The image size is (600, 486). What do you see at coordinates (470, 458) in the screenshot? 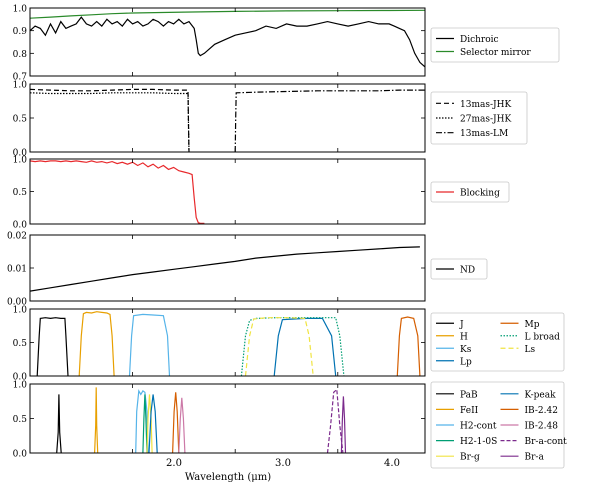
I see `legend-label: Br-g` at bounding box center [470, 458].